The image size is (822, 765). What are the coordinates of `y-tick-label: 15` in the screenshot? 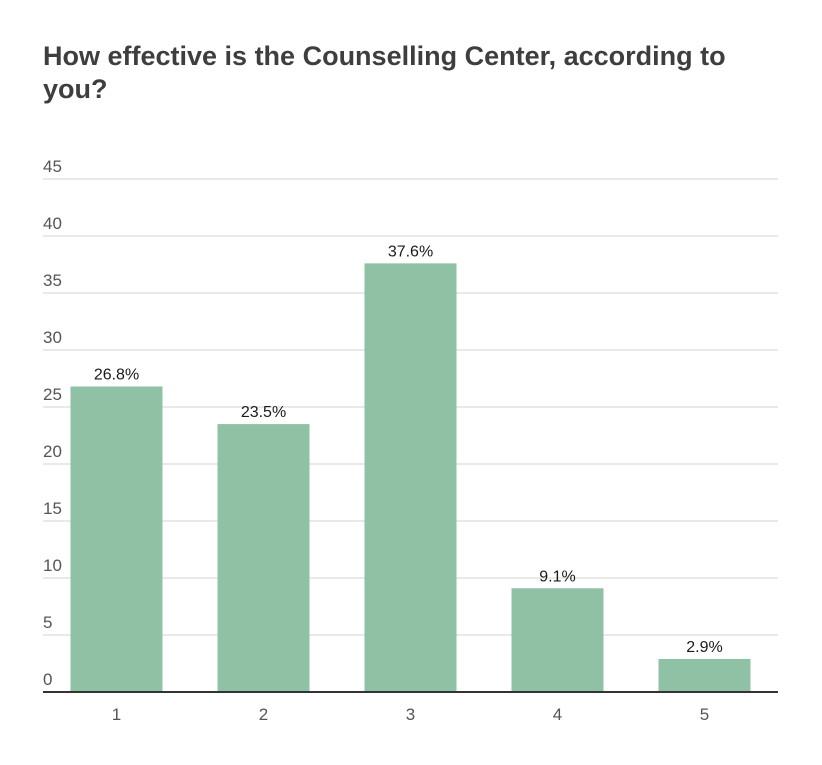 It's located at (52, 508).